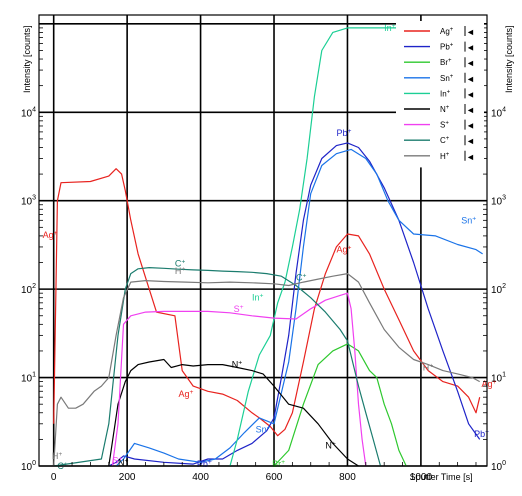 The height and width of the screenshot is (496, 522). I want to click on y-tick-label-left: 10², so click(28, 289).